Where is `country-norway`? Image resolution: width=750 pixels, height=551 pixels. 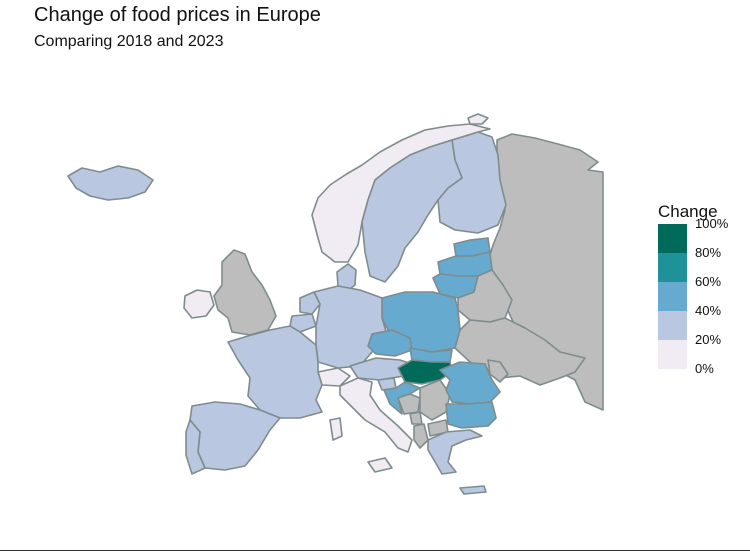
country-norway is located at coordinates (401, 193).